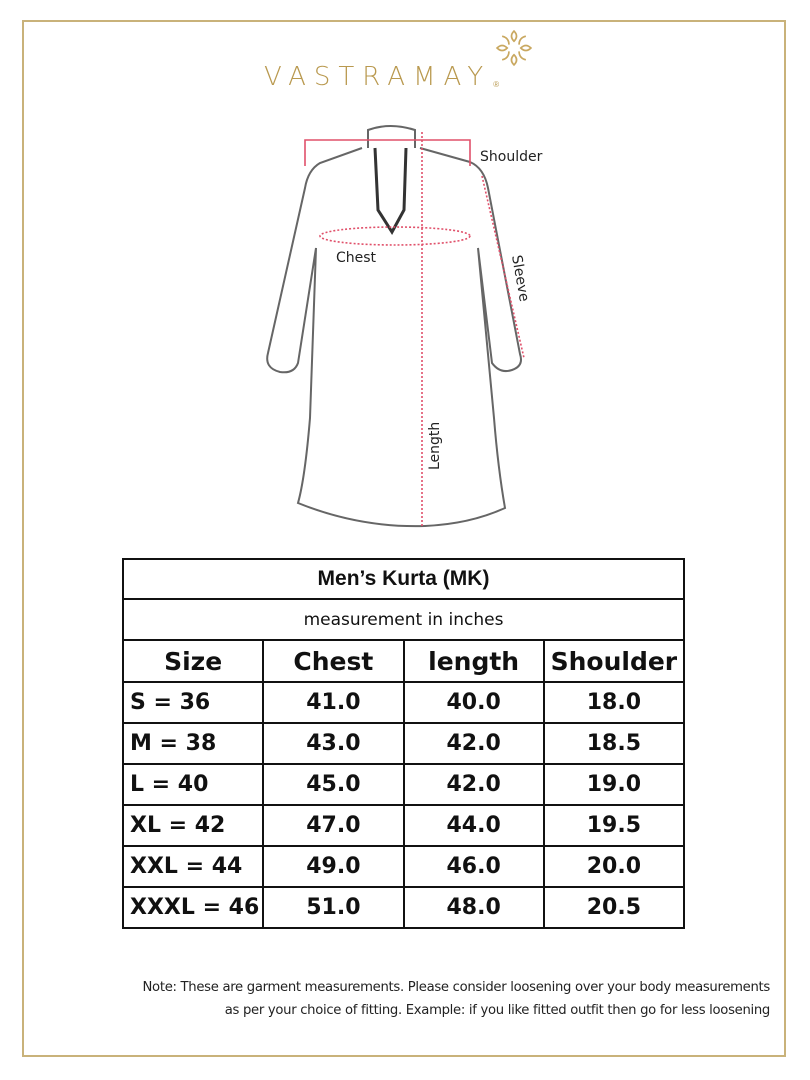 The image size is (810, 1080). I want to click on header-chest: Chest, so click(333, 661).